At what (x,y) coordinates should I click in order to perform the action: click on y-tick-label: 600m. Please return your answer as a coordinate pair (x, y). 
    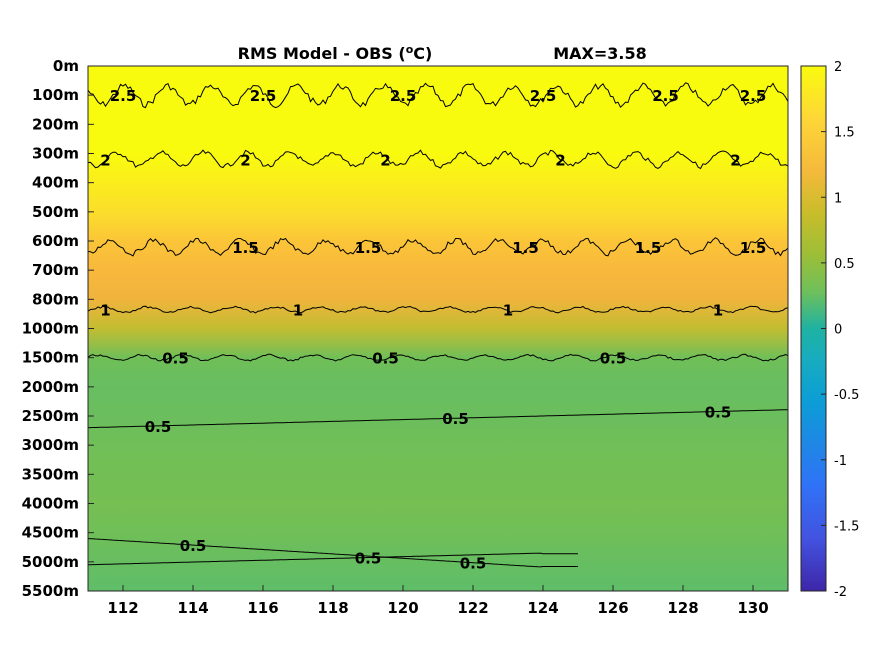
    Looking at the image, I should click on (55, 241).